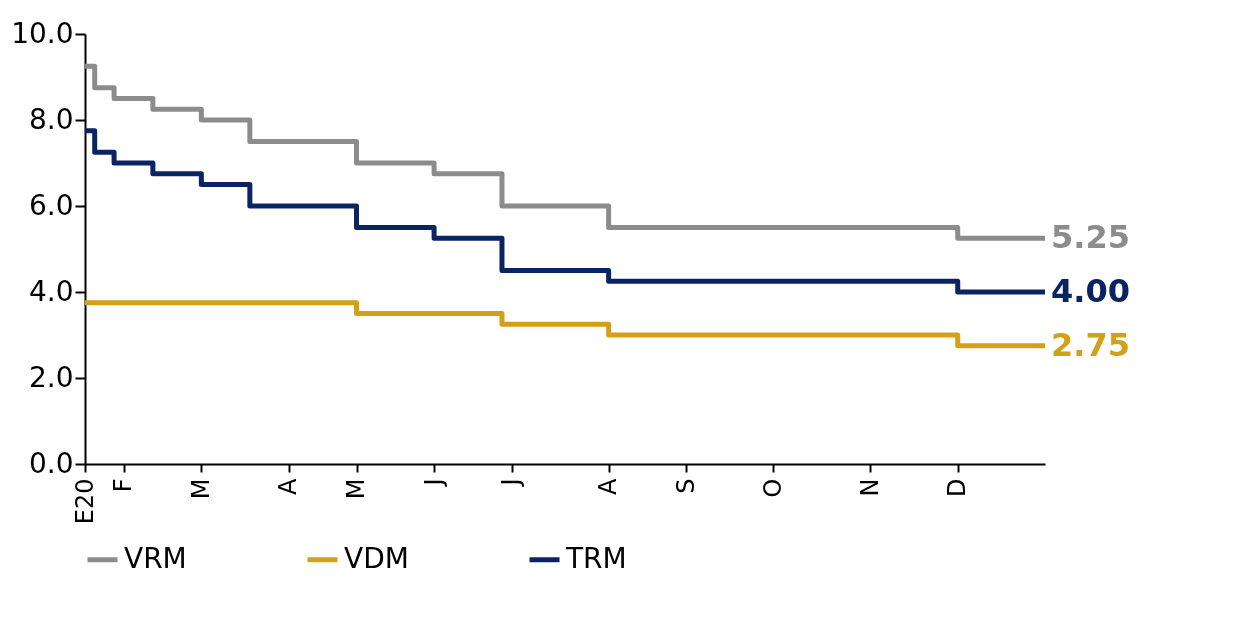  Describe the element at coordinates (84, 501) in the screenshot. I see `x-tick-label: E20` at that location.